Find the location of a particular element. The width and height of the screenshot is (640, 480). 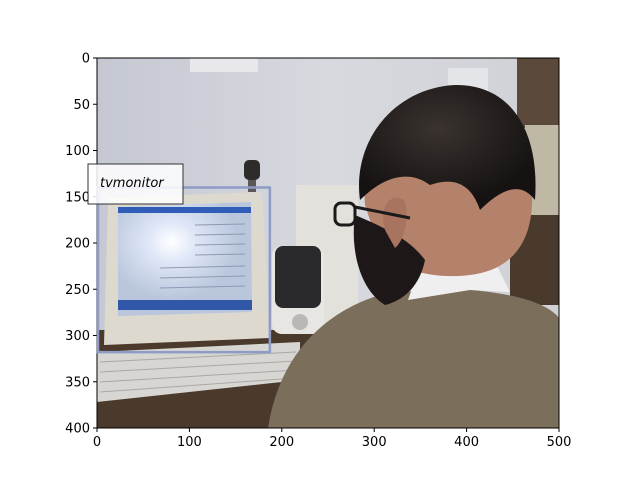

x-tick-label: 200 is located at coordinates (281, 442).